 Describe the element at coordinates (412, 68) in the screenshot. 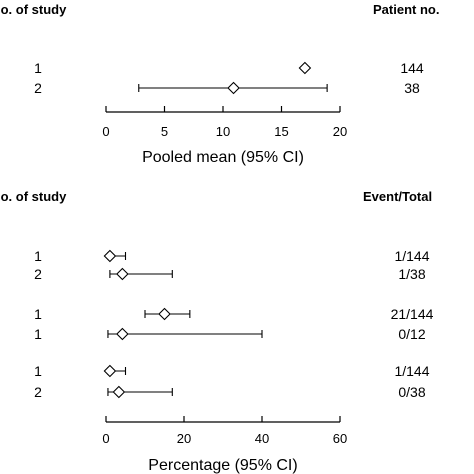

I see `p1-right-label-0: 144` at that location.